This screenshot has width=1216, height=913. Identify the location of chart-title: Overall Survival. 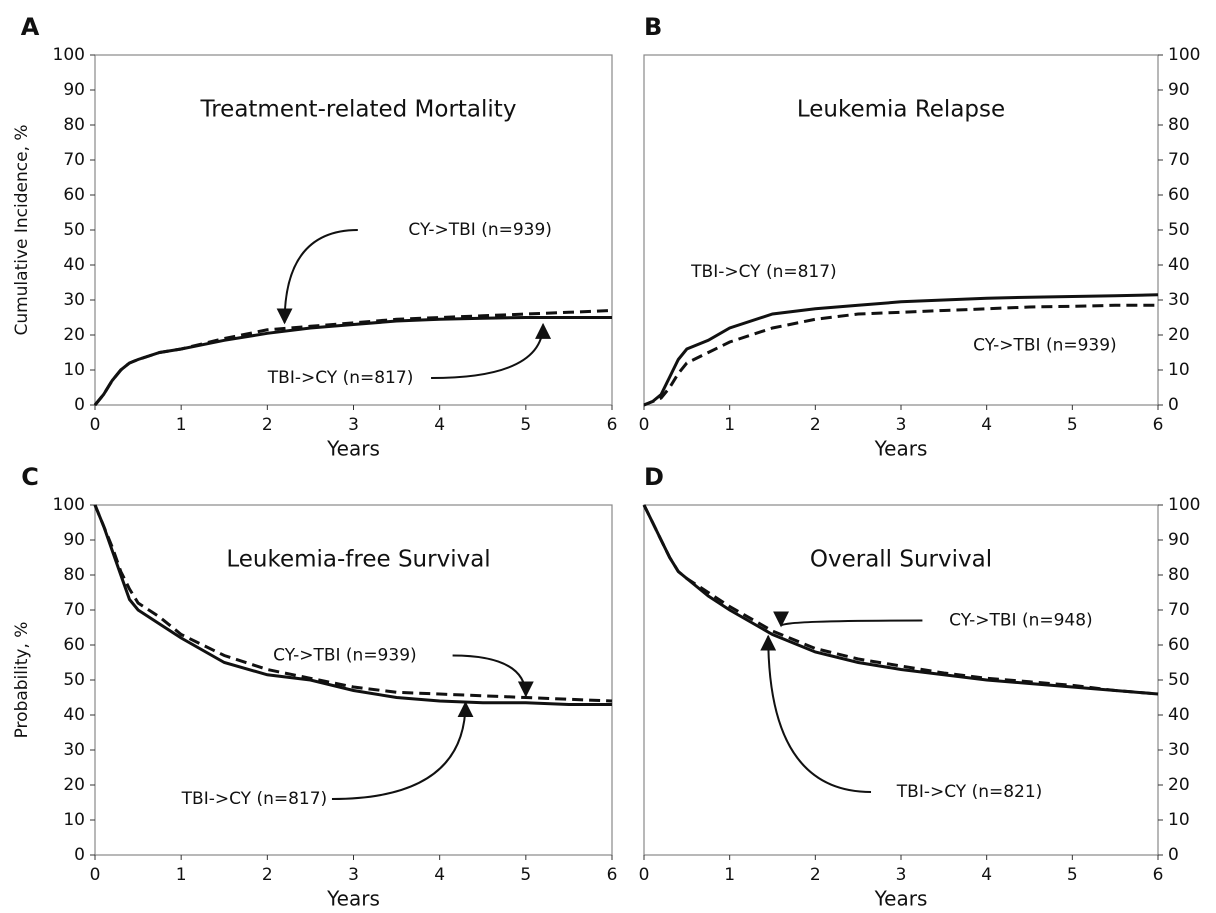
(901, 560).